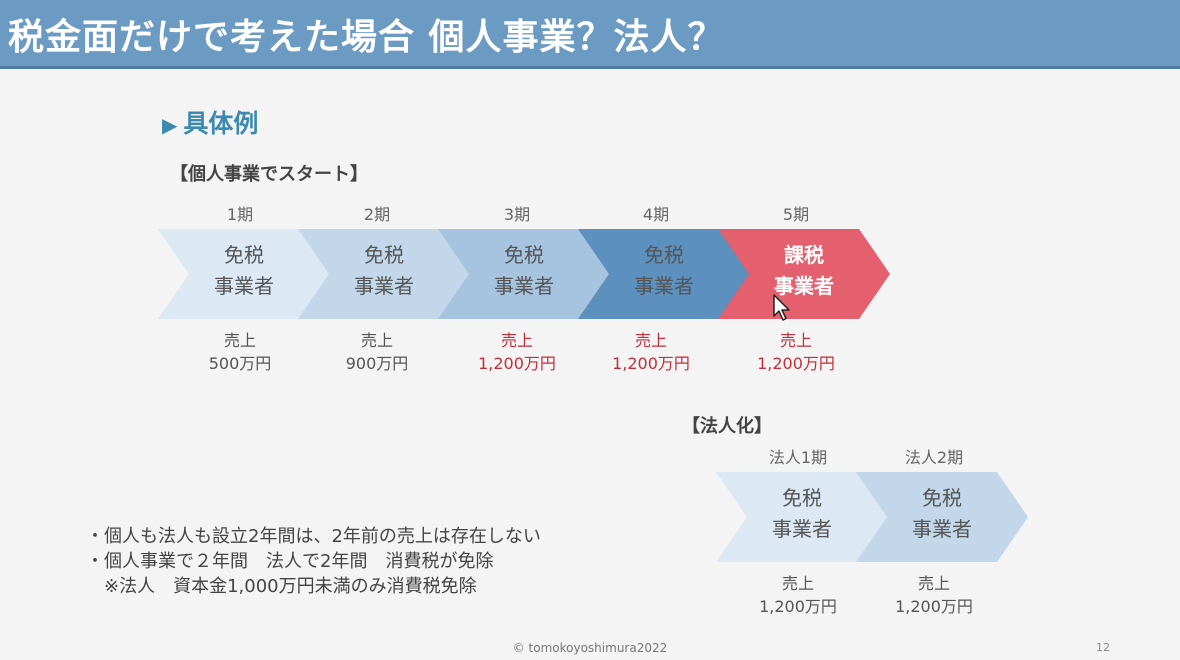  Describe the element at coordinates (796, 214) in the screenshot. I see `period-label: 5期` at that location.